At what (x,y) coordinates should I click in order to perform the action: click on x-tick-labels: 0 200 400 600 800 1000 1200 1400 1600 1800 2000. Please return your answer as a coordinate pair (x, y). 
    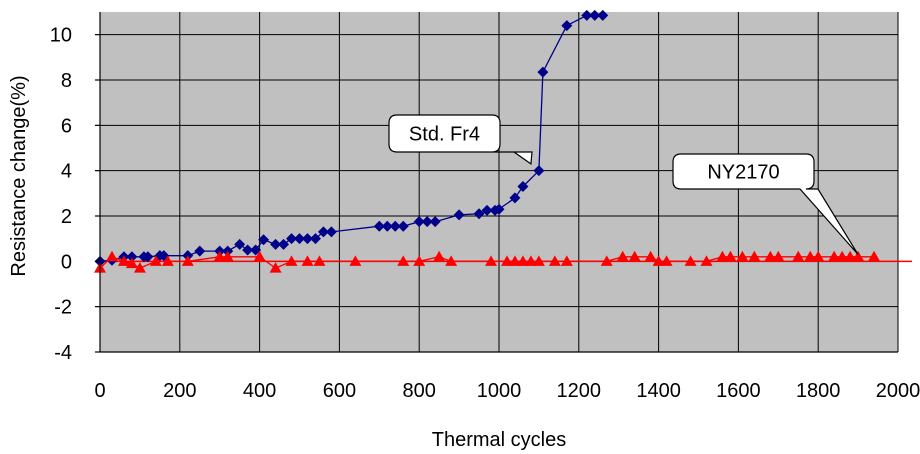
    Looking at the image, I should click on (507, 391).